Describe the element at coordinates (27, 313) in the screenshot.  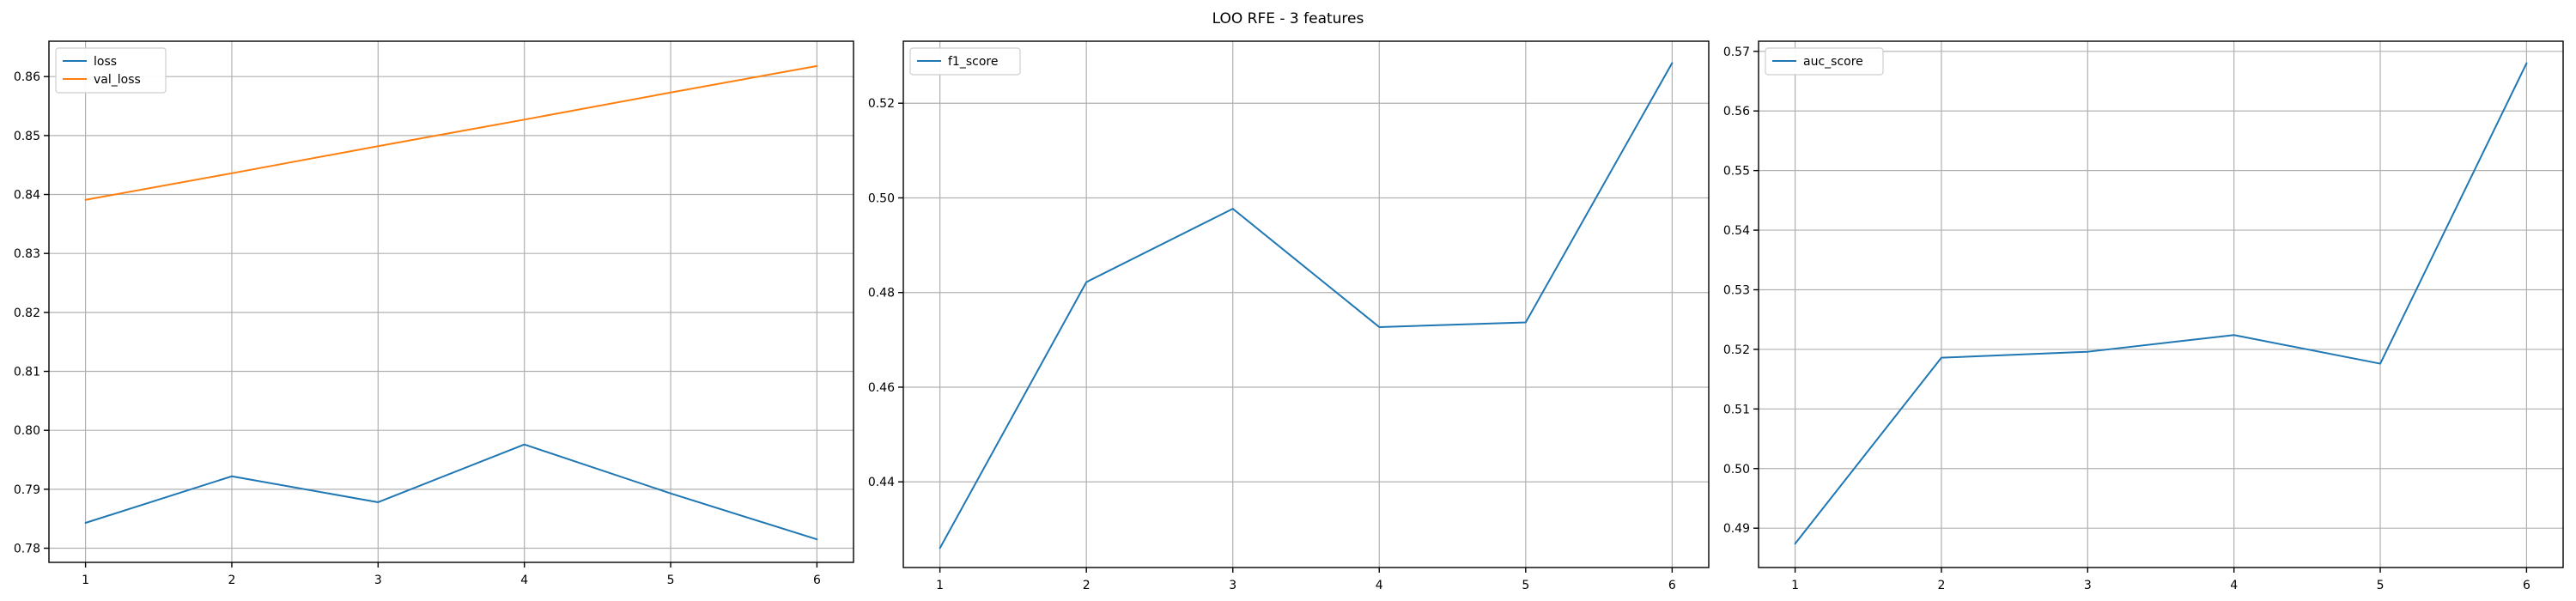
I see `y-tick-label: 0.82` at that location.